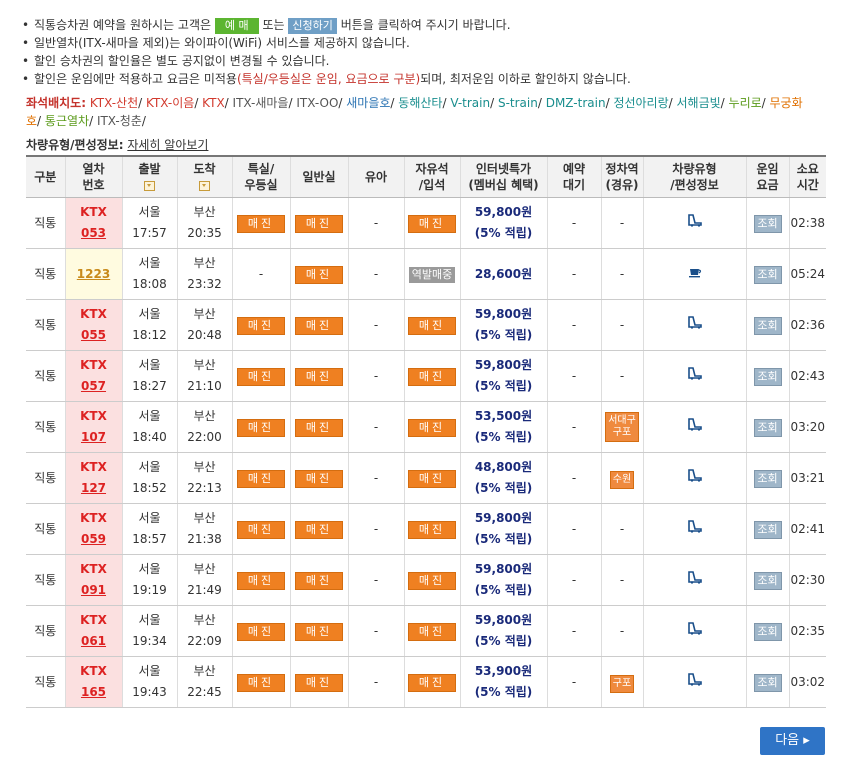 The image size is (856, 776). I want to click on seat-map-link: 서해금빛, so click(698, 103).